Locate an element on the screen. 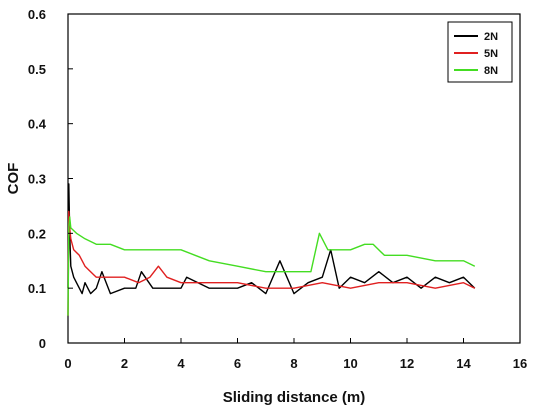 This screenshot has width=550, height=412. x-tick-label: 12 is located at coordinates (407, 363).